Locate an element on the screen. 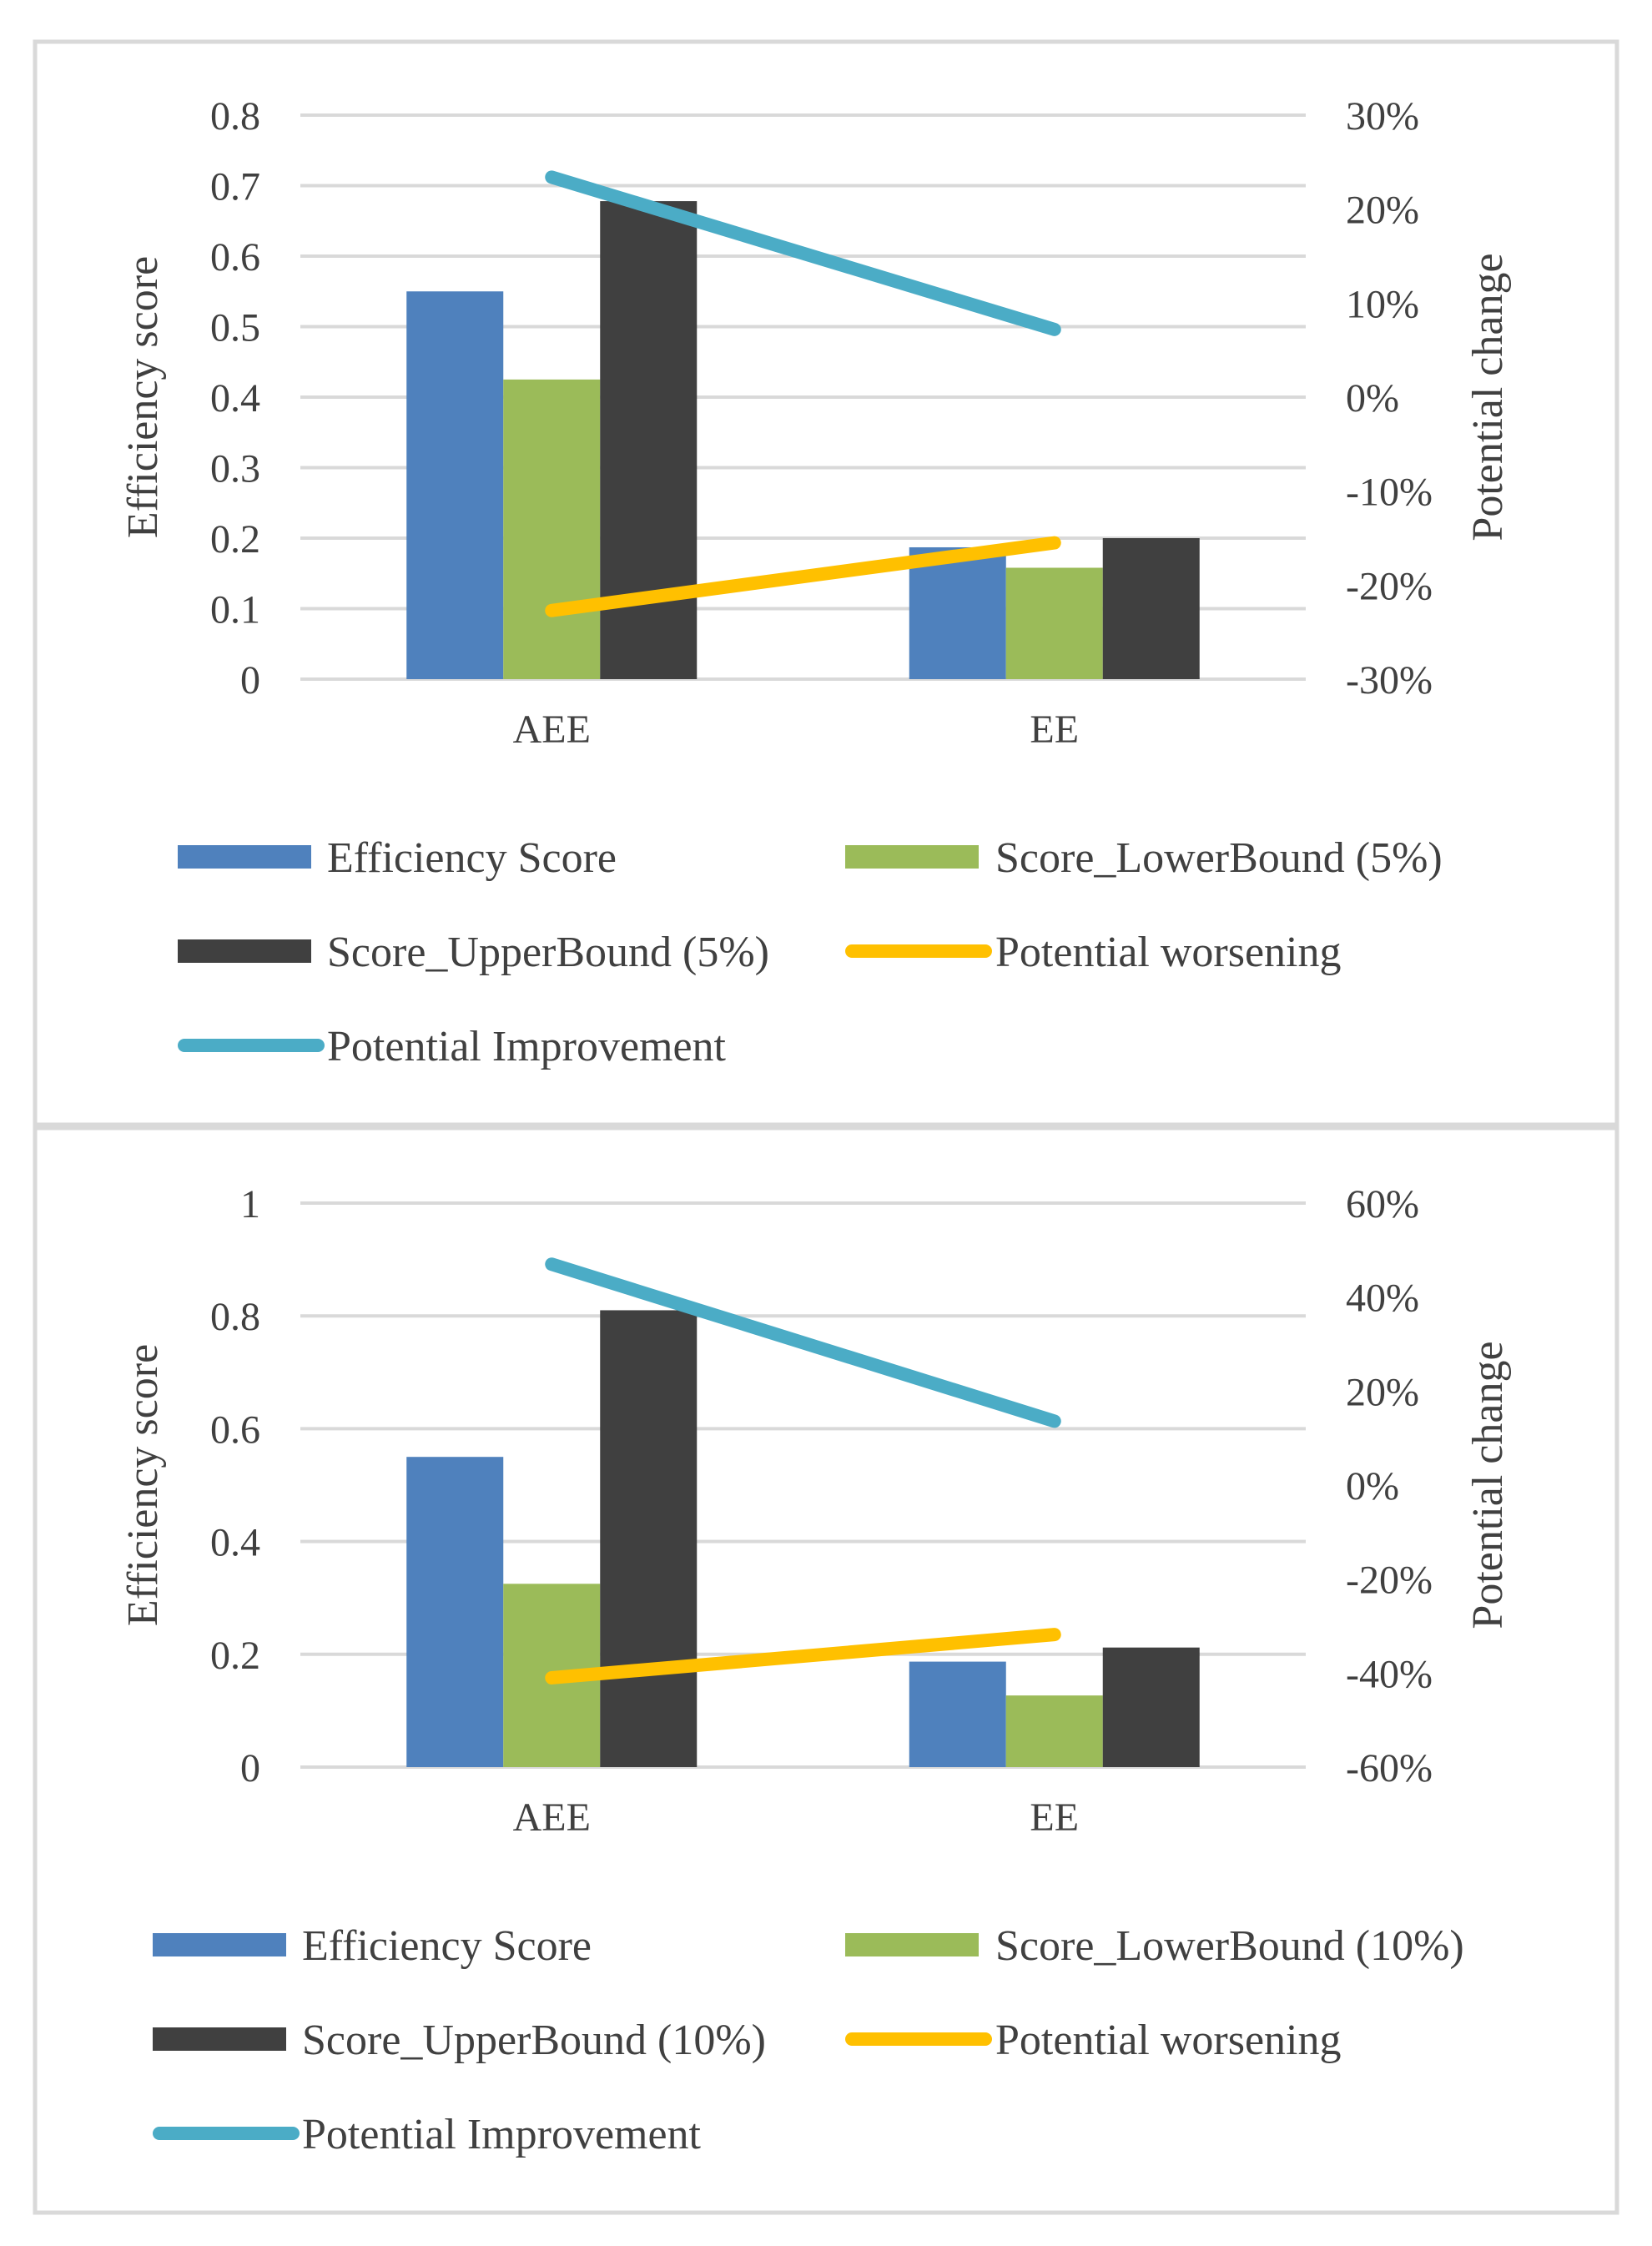 The width and height of the screenshot is (1652, 2246). y2-tick-label: -60% is located at coordinates (1389, 1768).